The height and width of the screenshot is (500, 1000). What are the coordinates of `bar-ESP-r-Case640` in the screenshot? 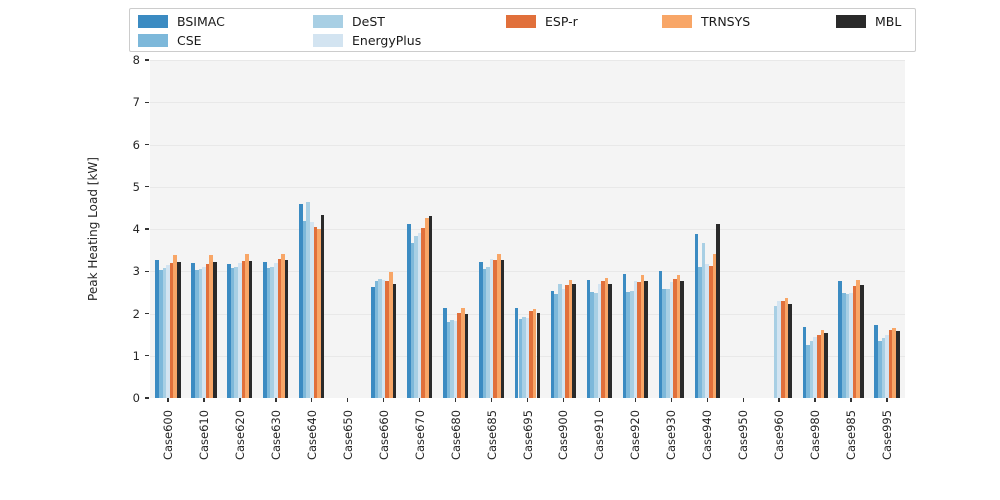 It's located at (315, 312).